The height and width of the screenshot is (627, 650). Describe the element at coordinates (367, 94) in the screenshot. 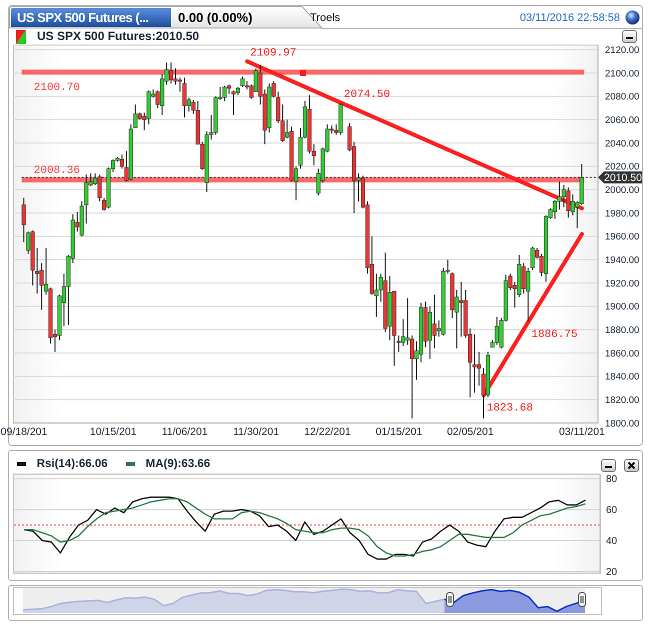

I see `data-label: 2074.50` at that location.